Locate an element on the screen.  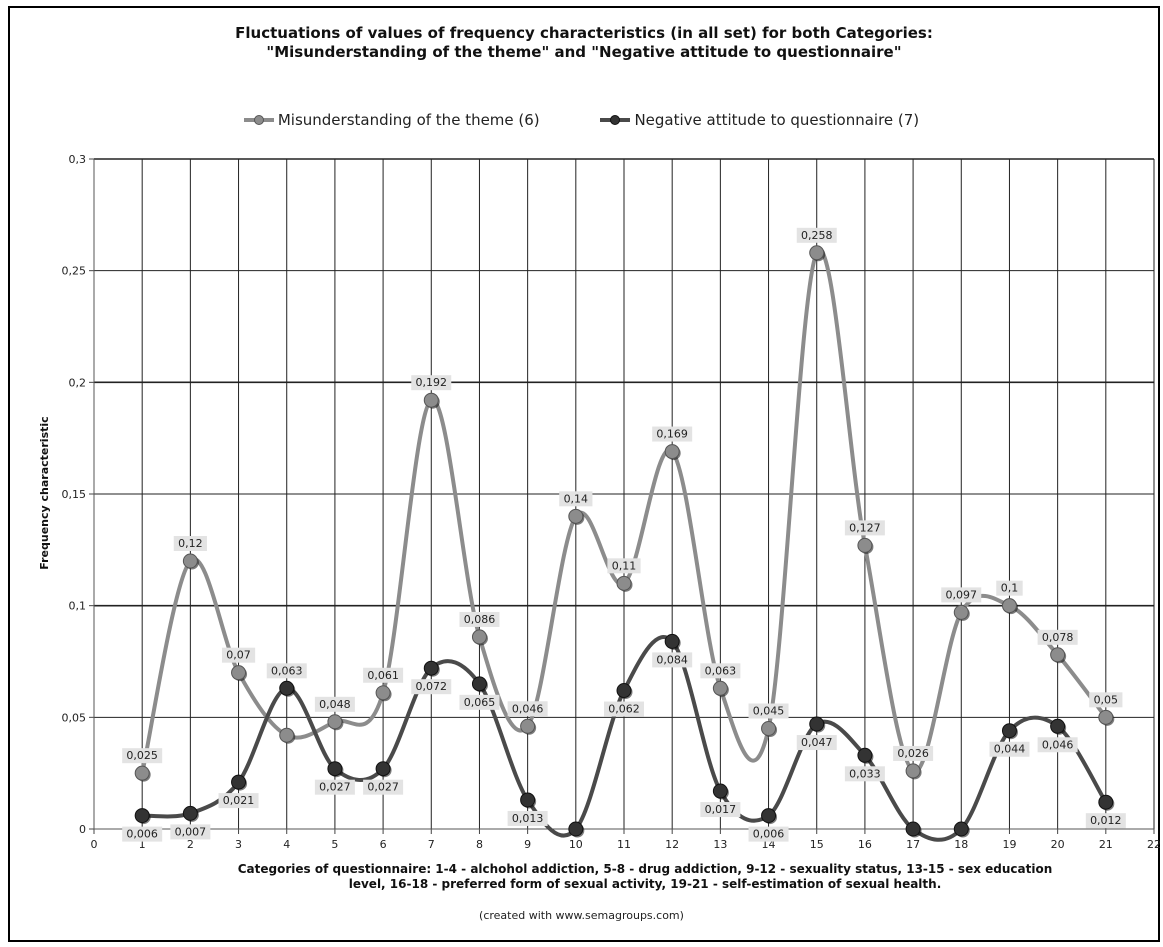
data-label-s2-20: 0,046 is located at coordinates (1058, 744).